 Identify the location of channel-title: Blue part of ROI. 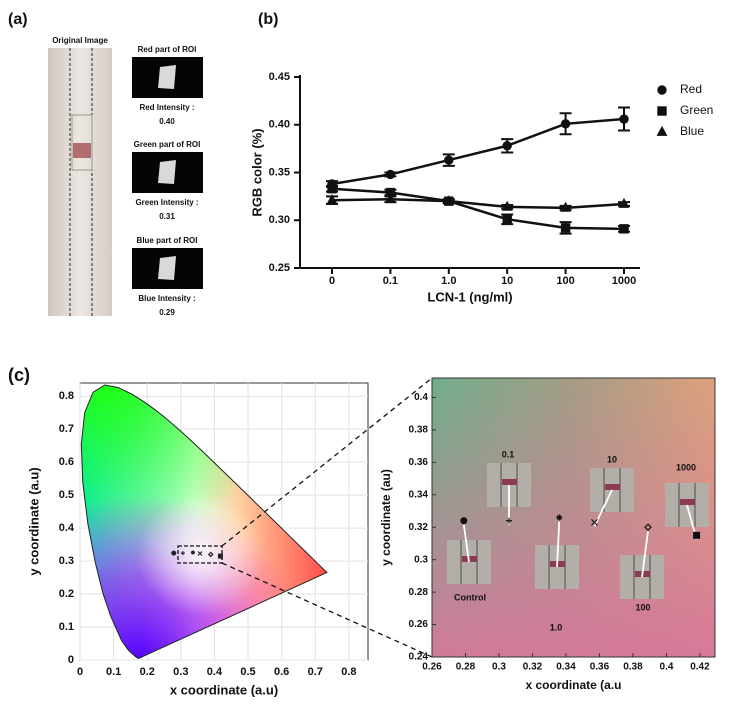
(167, 240).